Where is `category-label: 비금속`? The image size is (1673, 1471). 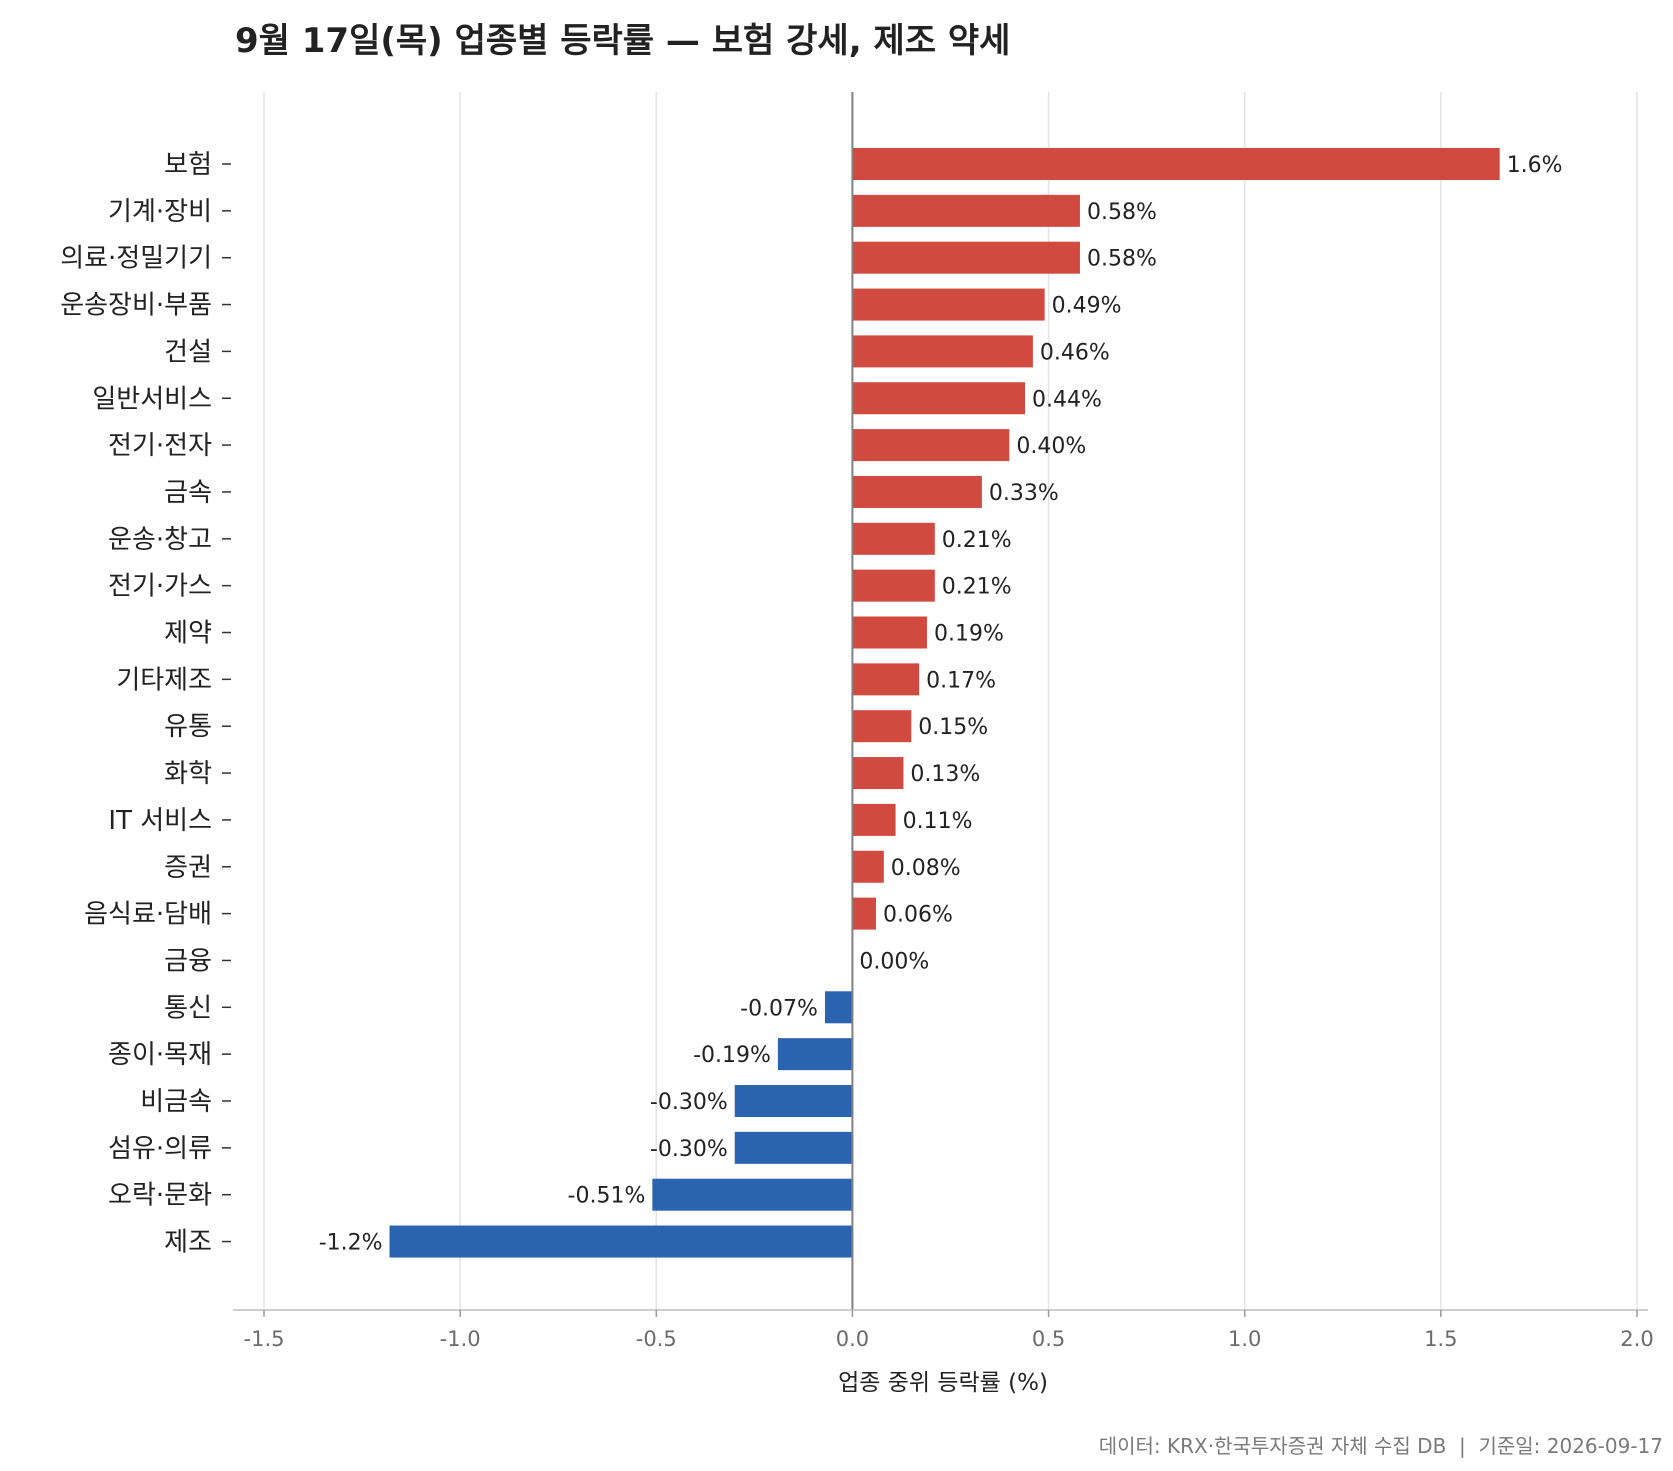 category-label: 비금속 is located at coordinates (176, 1102).